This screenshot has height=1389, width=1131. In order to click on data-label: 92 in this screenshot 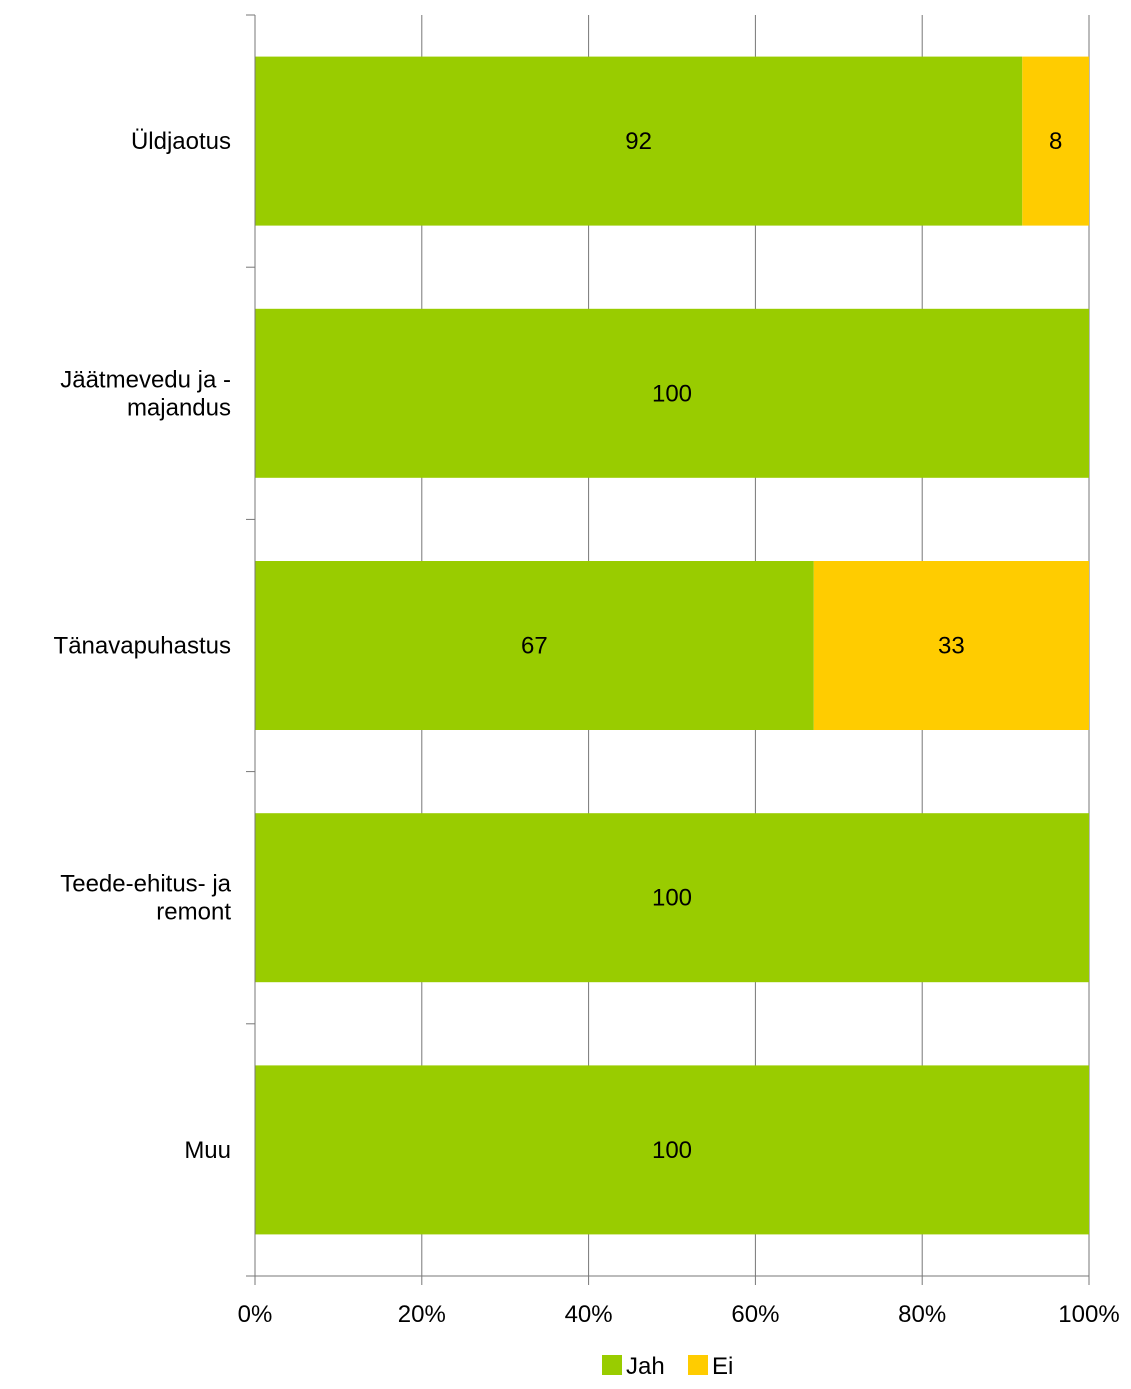, I will do `click(638, 141)`.